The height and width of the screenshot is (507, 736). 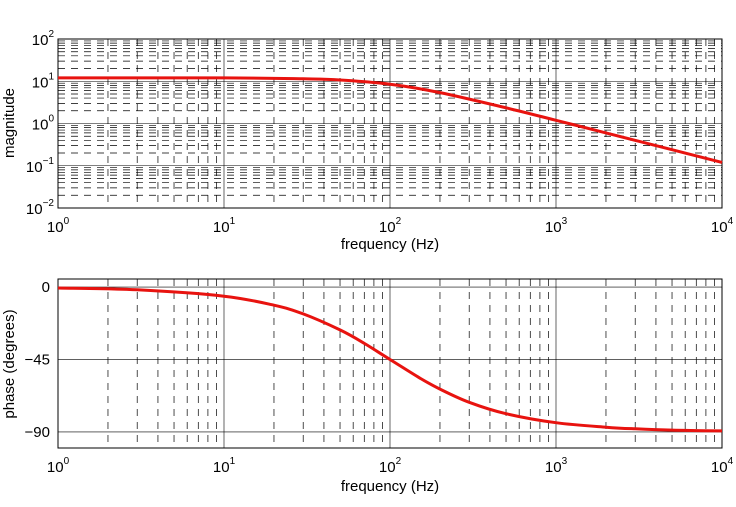 What do you see at coordinates (40, 166) in the screenshot?
I see `y-tick-label: 10⁻¹` at bounding box center [40, 166].